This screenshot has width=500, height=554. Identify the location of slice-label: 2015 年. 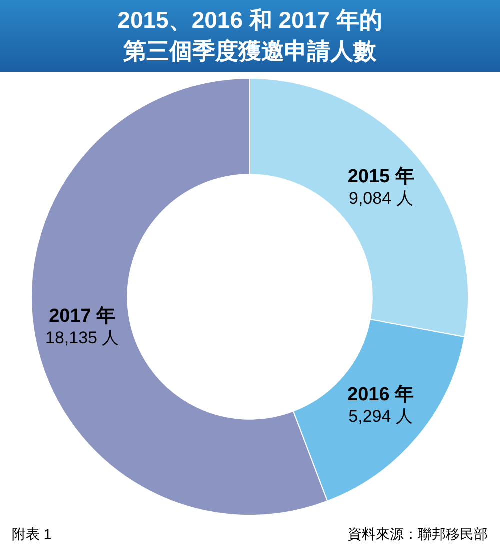
(381, 177).